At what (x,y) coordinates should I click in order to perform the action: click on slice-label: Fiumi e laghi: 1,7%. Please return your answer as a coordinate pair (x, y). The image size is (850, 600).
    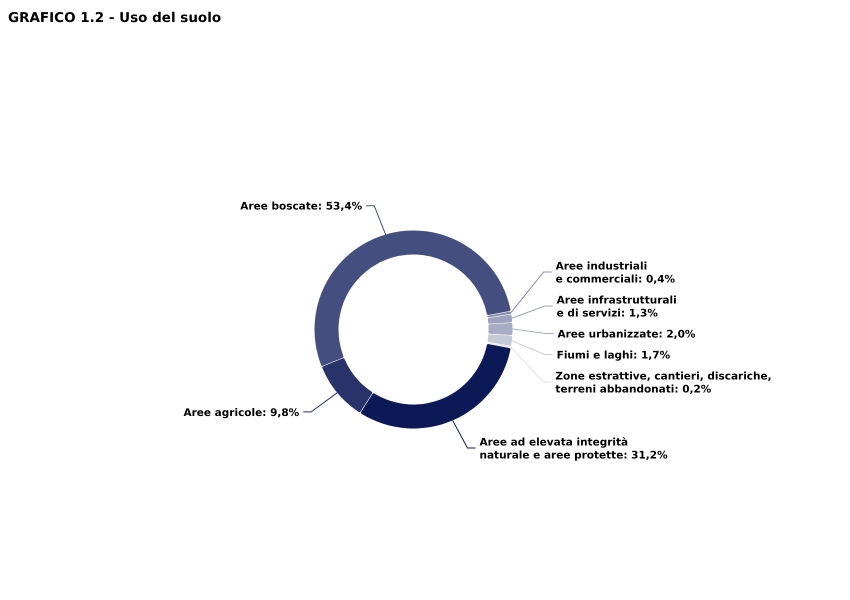
    Looking at the image, I should click on (613, 355).